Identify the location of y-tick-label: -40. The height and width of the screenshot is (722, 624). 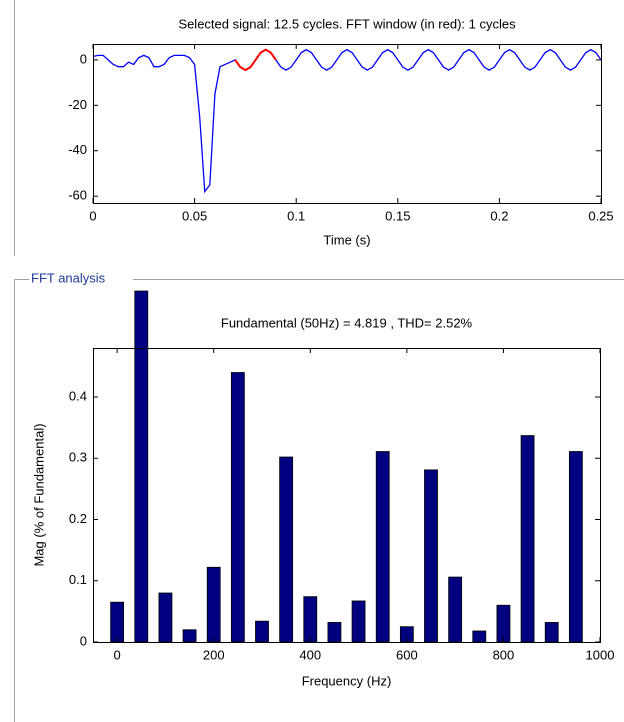
(77, 149).